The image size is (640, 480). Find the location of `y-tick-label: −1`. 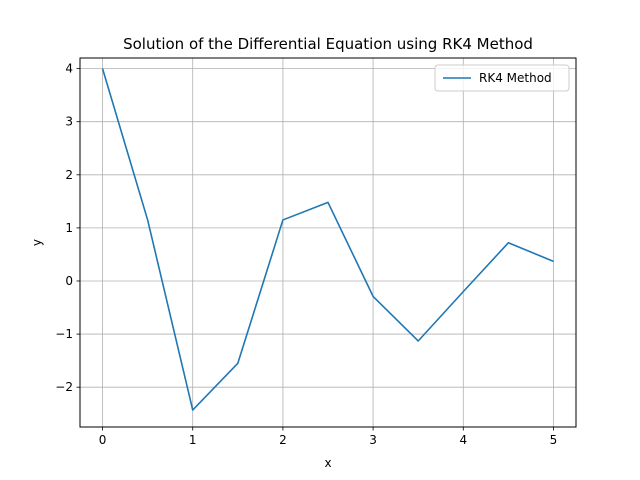

y-tick-label: −1 is located at coordinates (64, 334).